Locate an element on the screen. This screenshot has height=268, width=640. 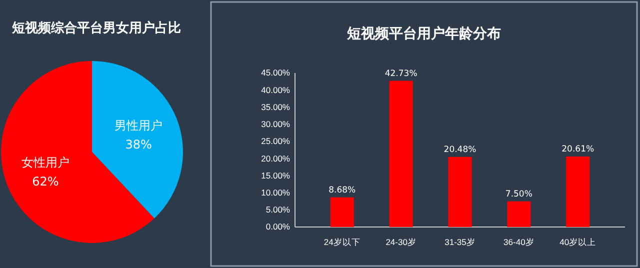
data-label: 62% is located at coordinates (45, 181).